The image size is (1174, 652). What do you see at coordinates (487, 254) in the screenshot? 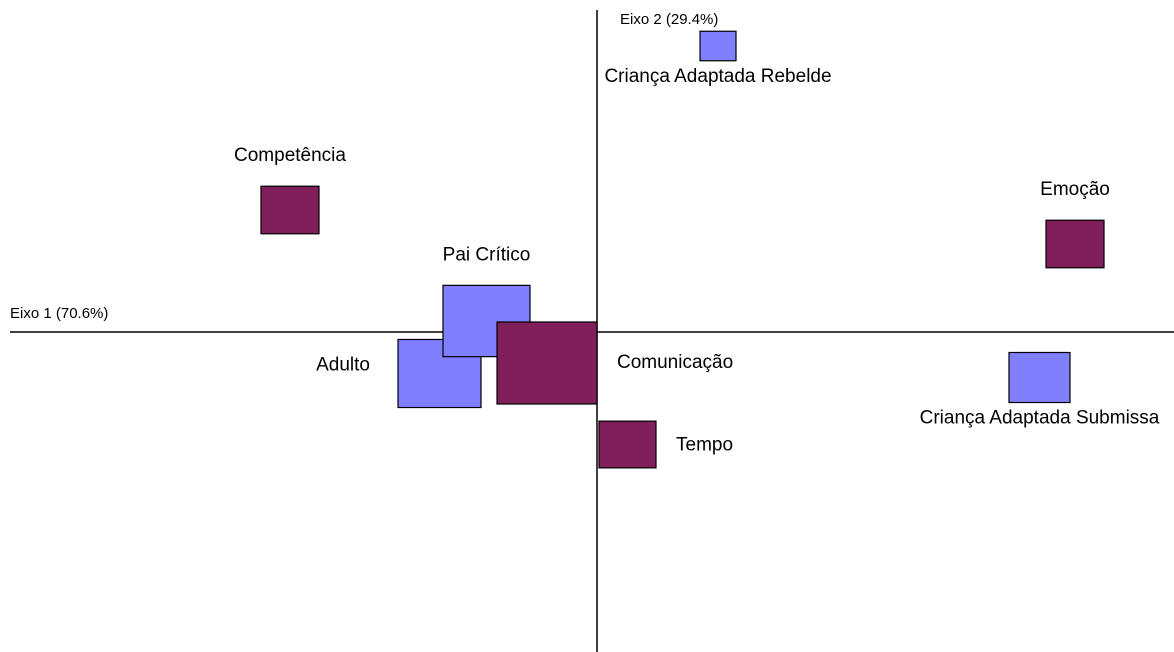
I see `point-label: Pai Crítico` at bounding box center [487, 254].